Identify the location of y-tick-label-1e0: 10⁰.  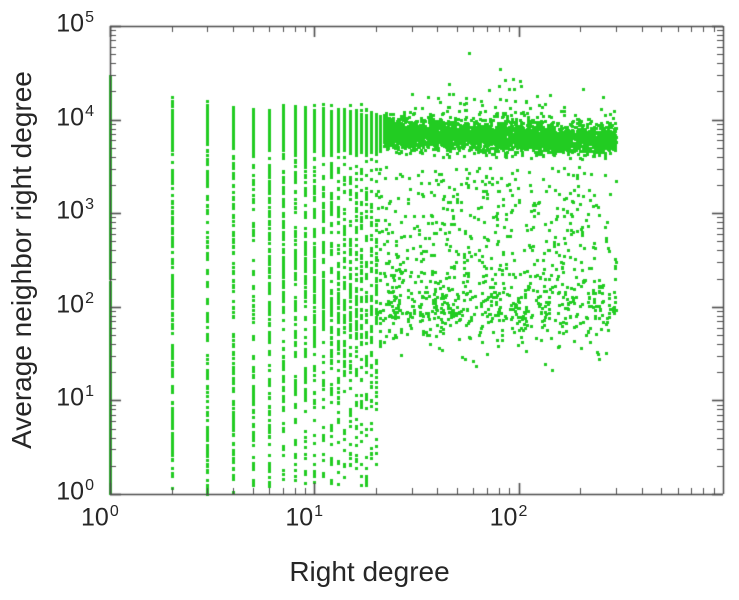
(75, 491).